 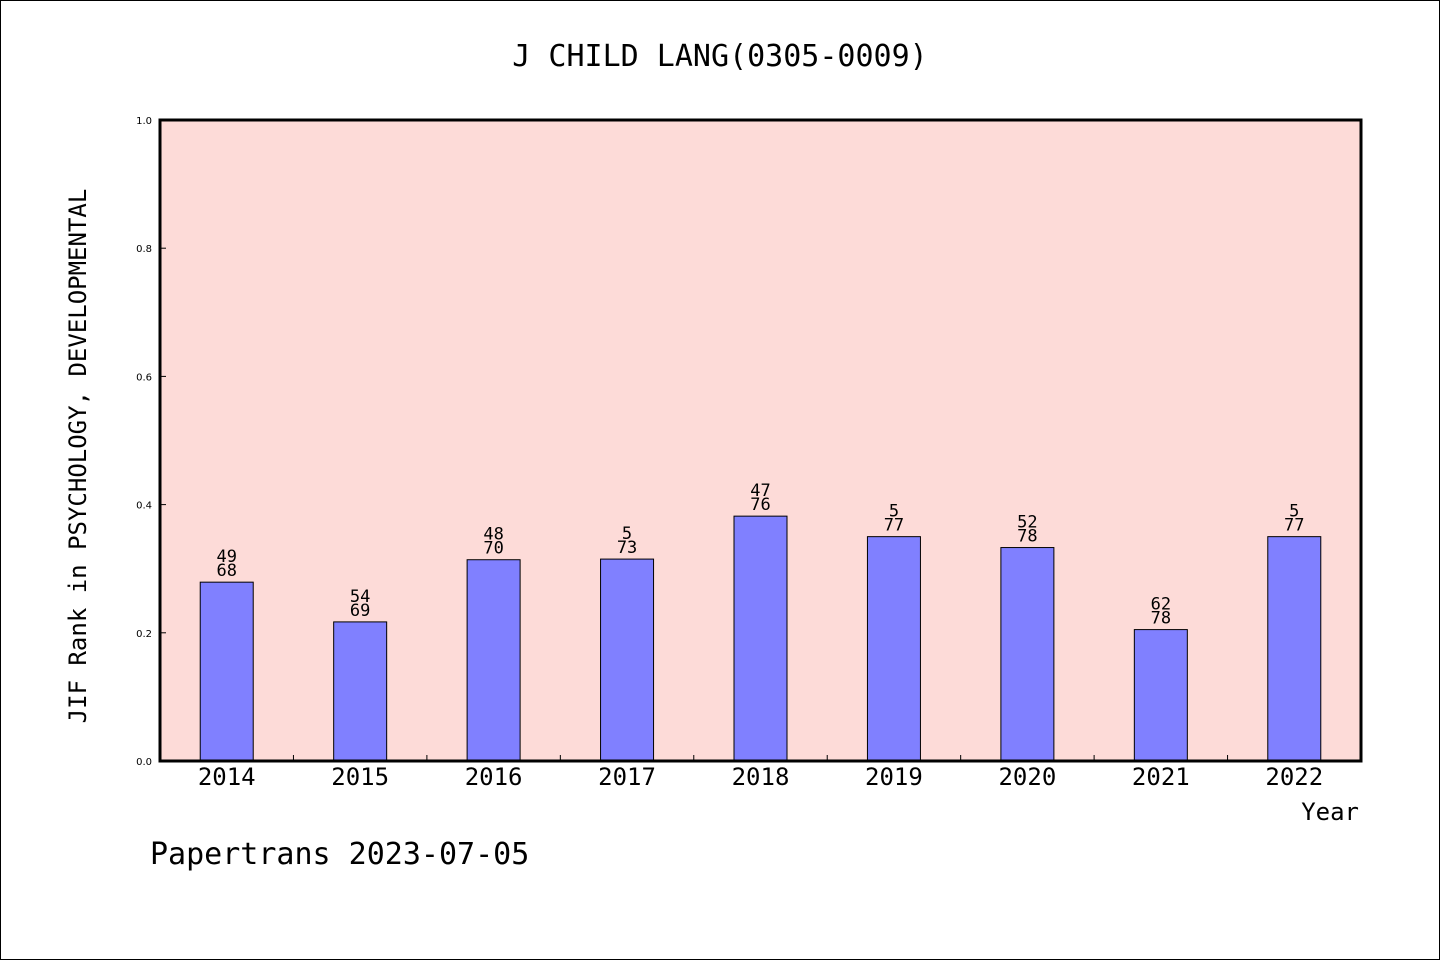 I want to click on x-tick-label: 2021, so click(x=1161, y=777).